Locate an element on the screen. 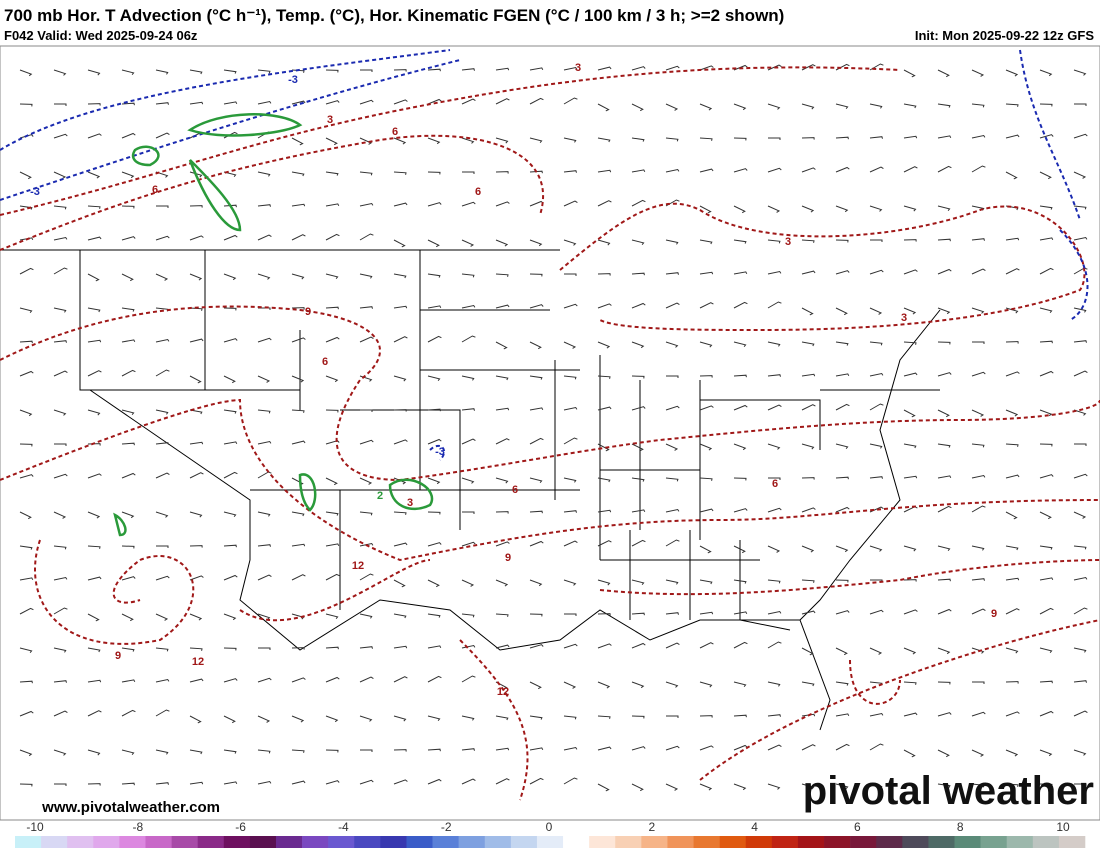 The width and height of the screenshot is (1100, 855). contour-label: 6 is located at coordinates (325, 362).